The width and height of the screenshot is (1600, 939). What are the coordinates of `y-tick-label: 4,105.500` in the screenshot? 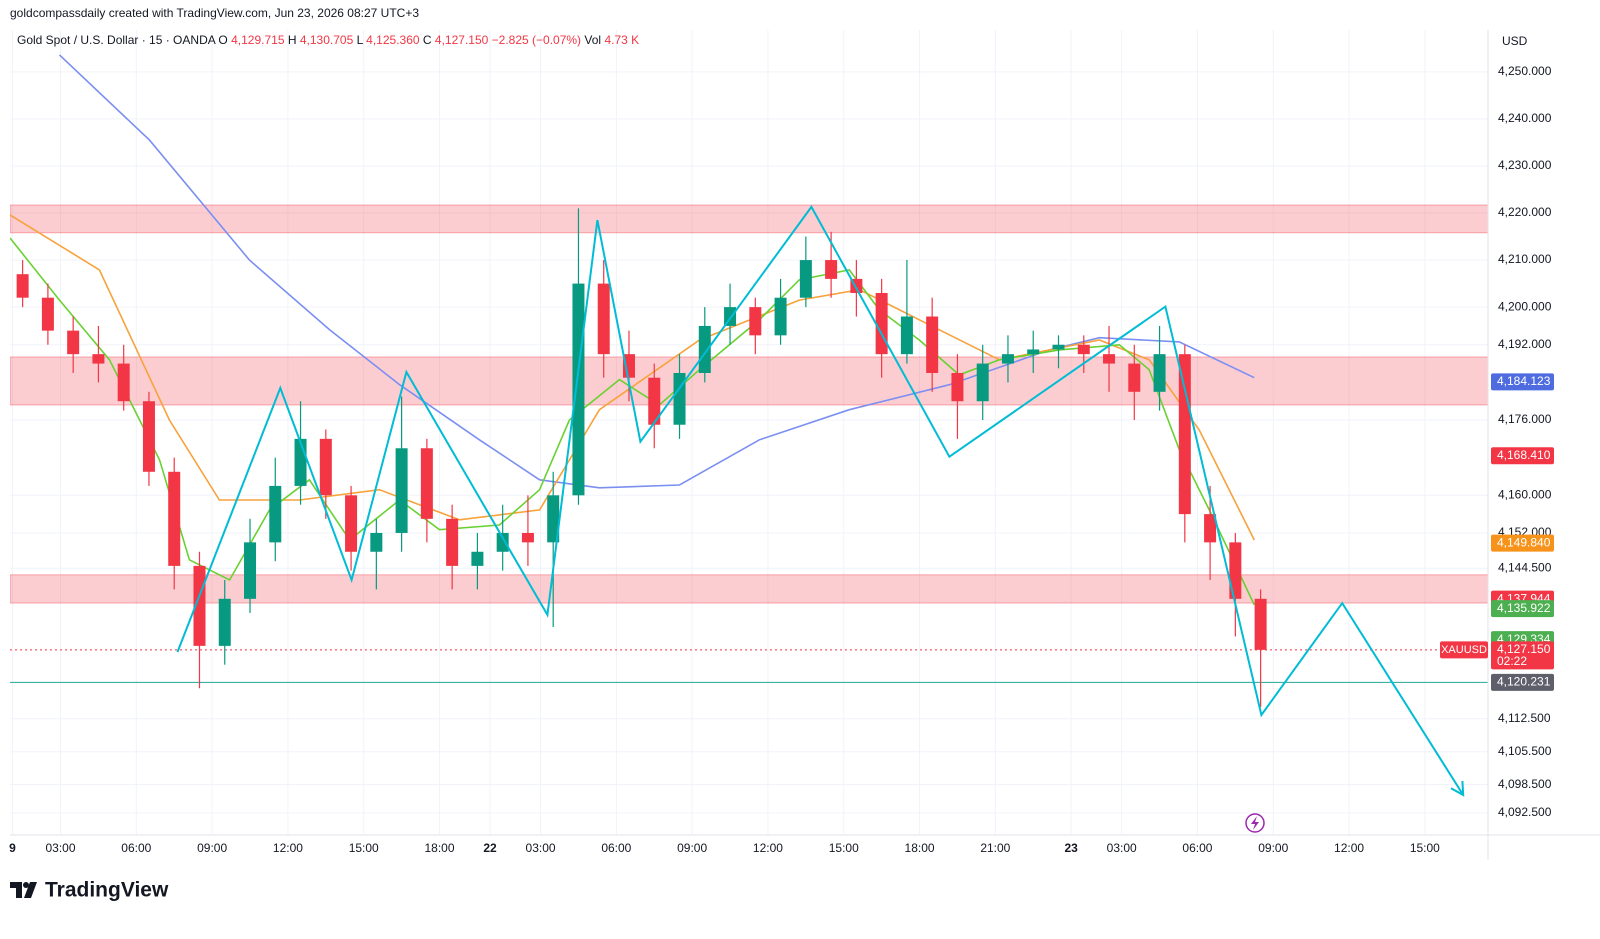 It's located at (1525, 751).